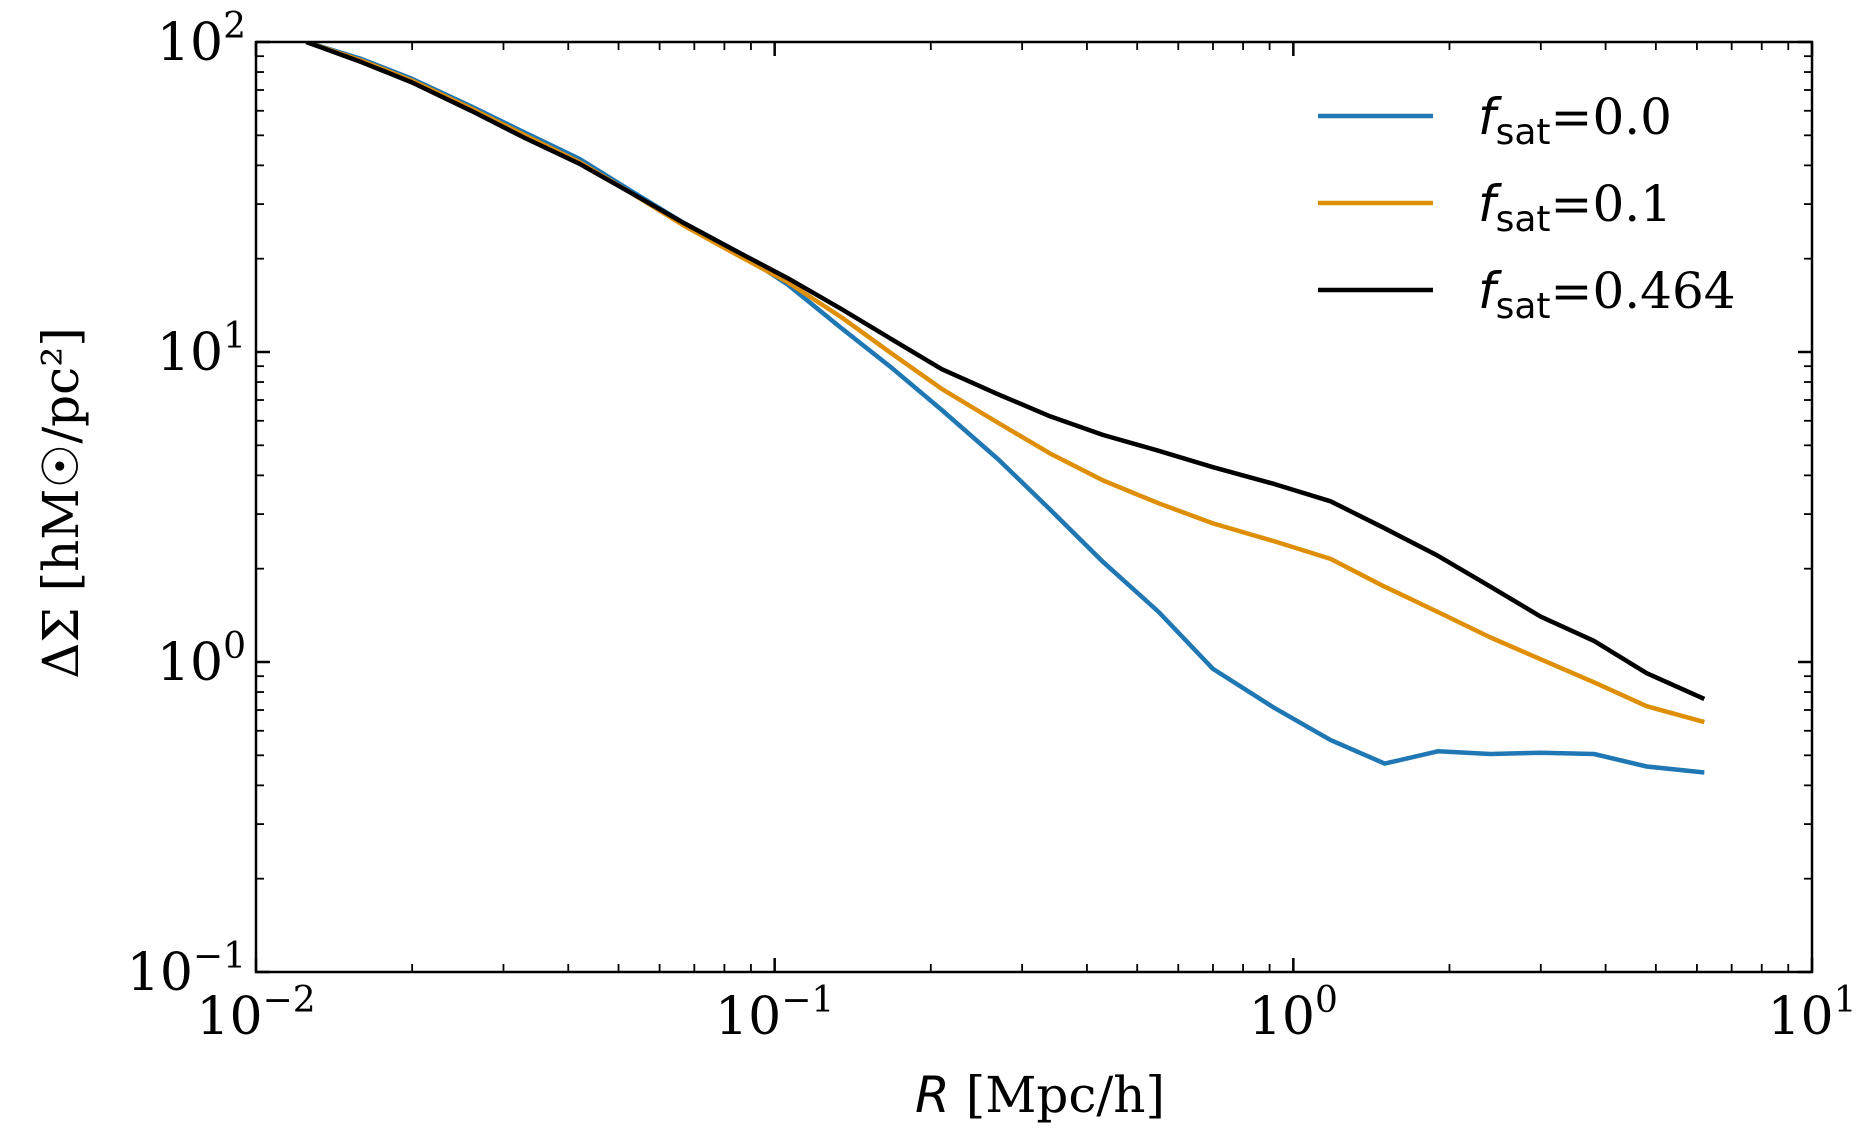 The height and width of the screenshot is (1134, 1872). I want to click on y-axis-label: ΔΣ [hM☉/pc²], so click(61, 503).